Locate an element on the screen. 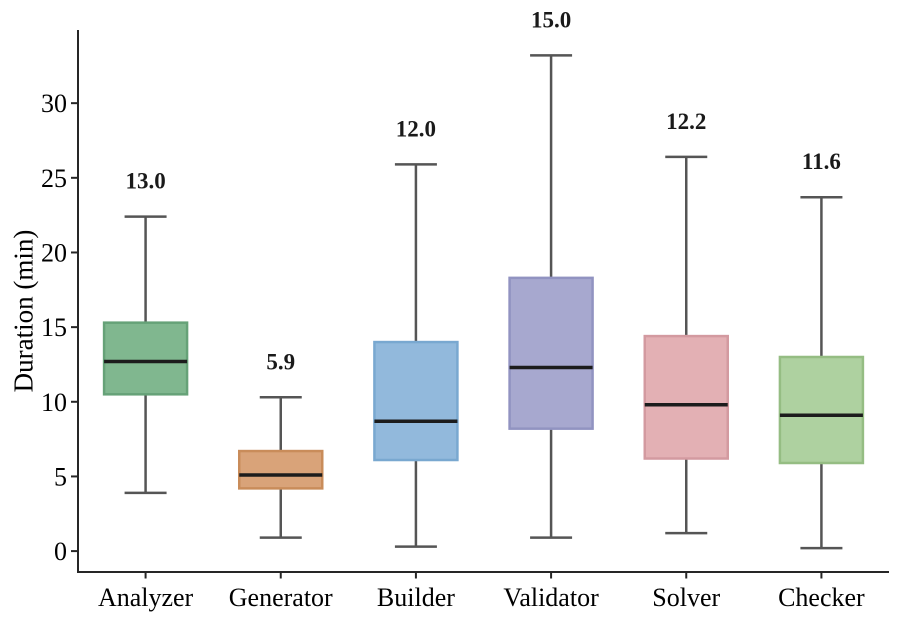 This screenshot has height=617, width=897. mean-label: 12.0 is located at coordinates (416, 128).